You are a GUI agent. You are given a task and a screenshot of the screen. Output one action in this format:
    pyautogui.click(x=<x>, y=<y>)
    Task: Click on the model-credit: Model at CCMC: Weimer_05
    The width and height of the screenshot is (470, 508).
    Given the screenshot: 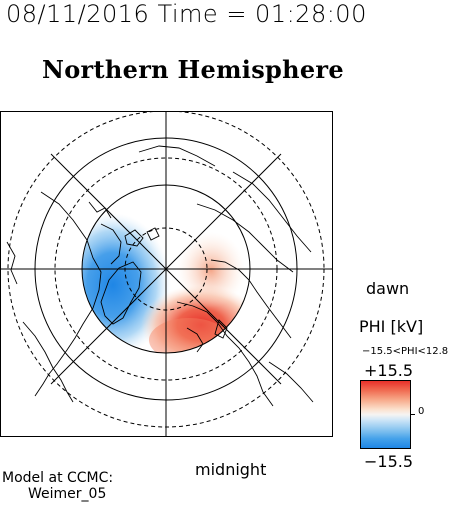 What is the action you would take?
    pyautogui.click(x=57, y=486)
    